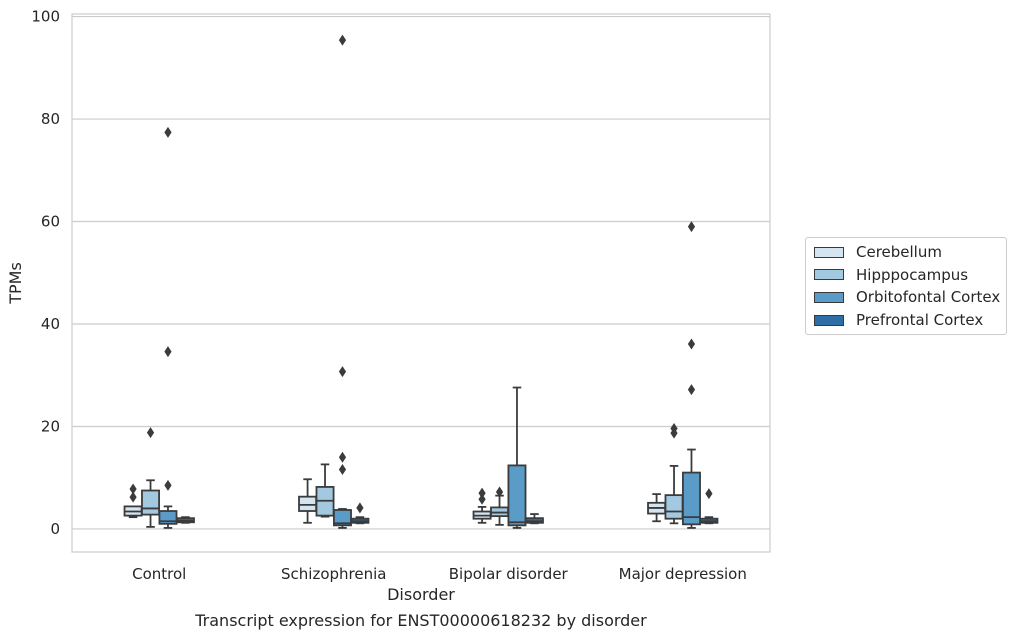 Image resolution: width=1018 pixels, height=639 pixels. Describe the element at coordinates (683, 574) in the screenshot. I see `x-tick-label: Major depression` at that location.